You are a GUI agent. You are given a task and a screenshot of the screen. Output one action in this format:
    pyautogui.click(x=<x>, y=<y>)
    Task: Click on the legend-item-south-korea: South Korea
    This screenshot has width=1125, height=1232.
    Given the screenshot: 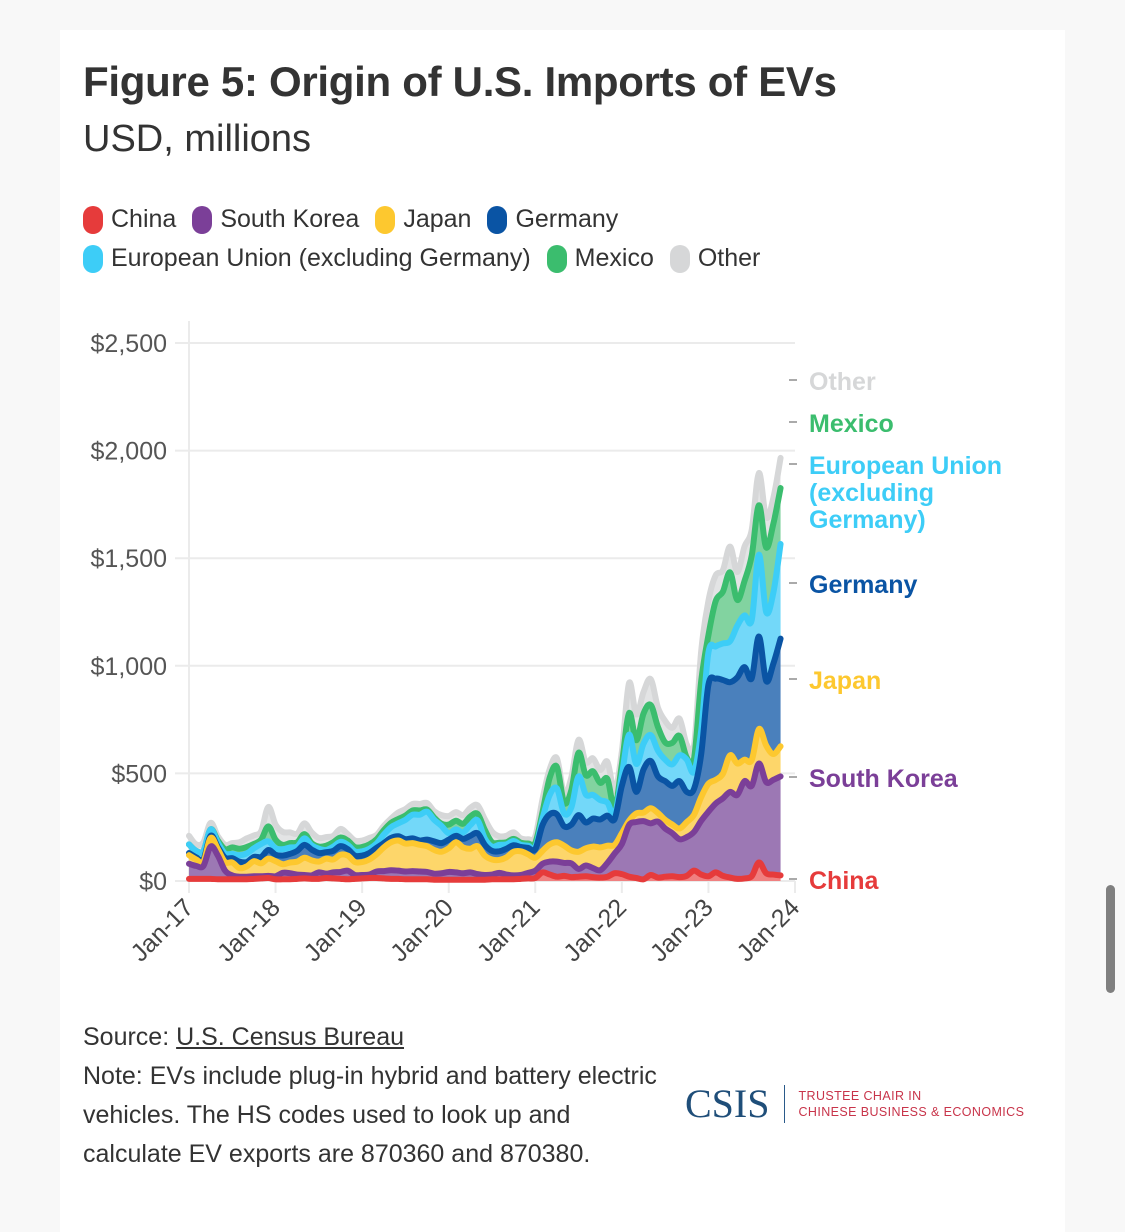 What is the action you would take?
    pyautogui.click(x=275, y=219)
    